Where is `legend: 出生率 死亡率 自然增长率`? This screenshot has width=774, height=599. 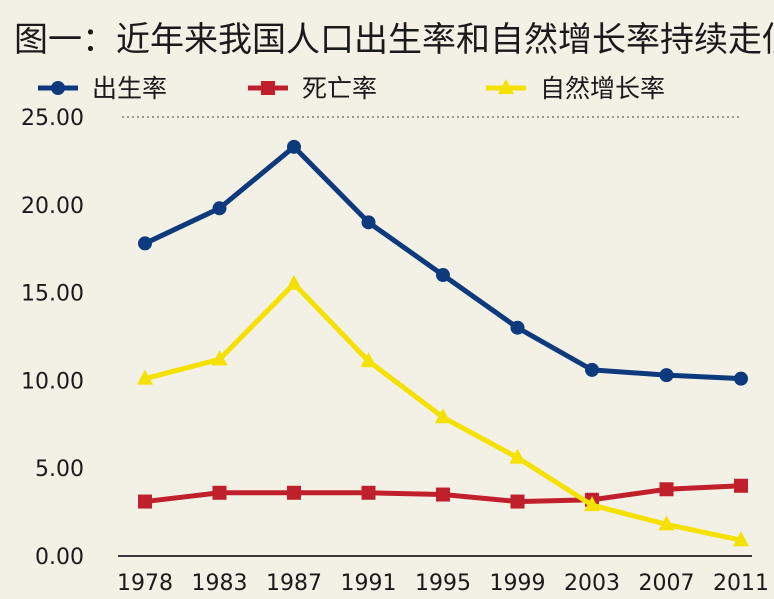
legend: 出生率 死亡率 自然增长率 is located at coordinates (351, 88).